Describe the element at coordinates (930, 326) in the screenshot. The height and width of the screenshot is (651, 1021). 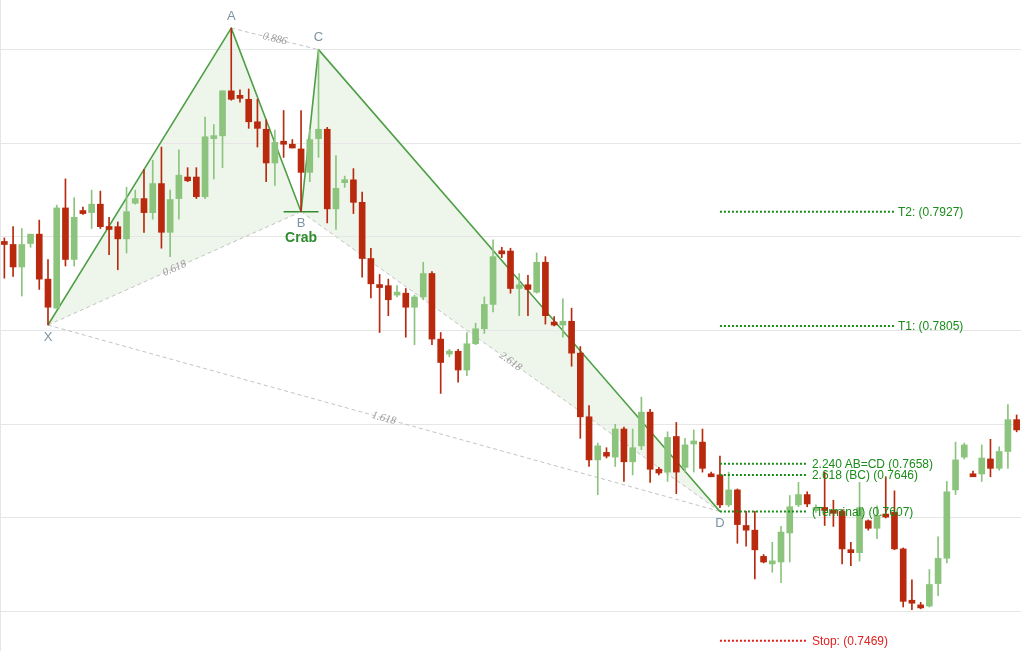
I see `ref-line-label: T1: (0.7805)` at that location.